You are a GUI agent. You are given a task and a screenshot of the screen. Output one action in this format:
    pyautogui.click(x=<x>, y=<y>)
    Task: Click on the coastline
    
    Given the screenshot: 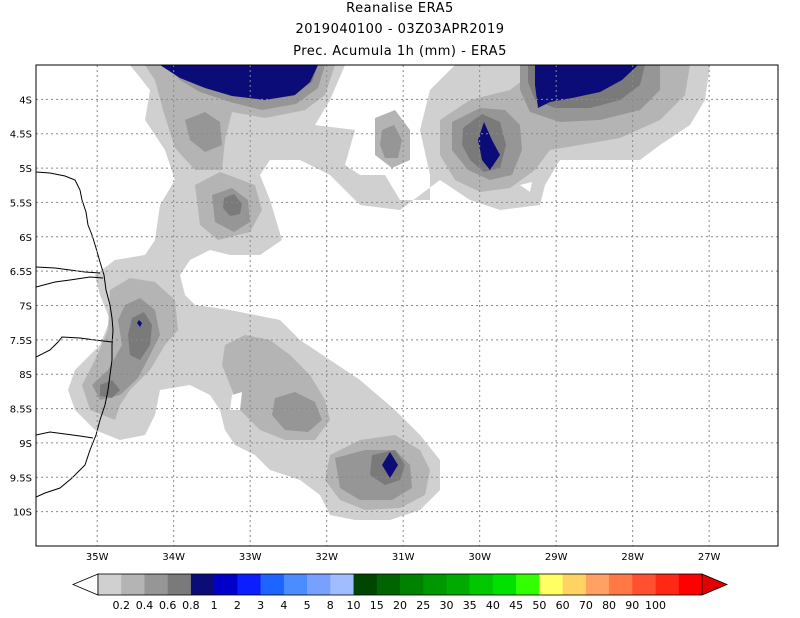 What is the action you would take?
    pyautogui.click(x=75, y=334)
    